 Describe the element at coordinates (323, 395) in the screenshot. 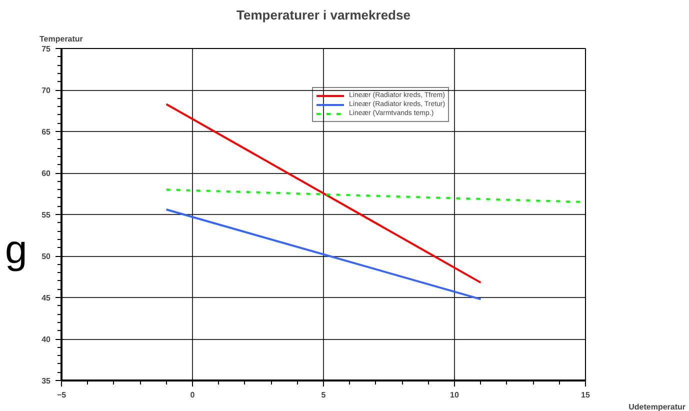

I see `x-tick-label: 5` at that location.